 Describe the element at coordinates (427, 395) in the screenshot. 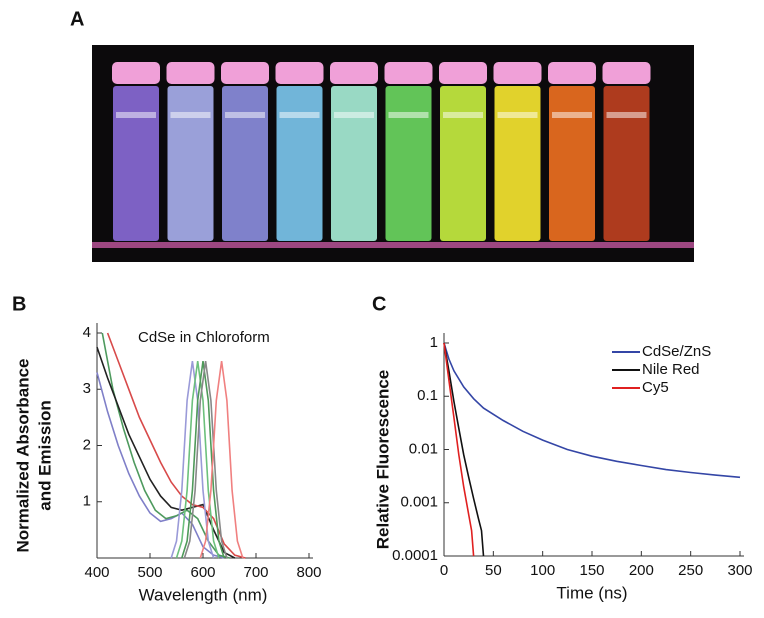

I see `y-tick-label: 0.1` at that location.